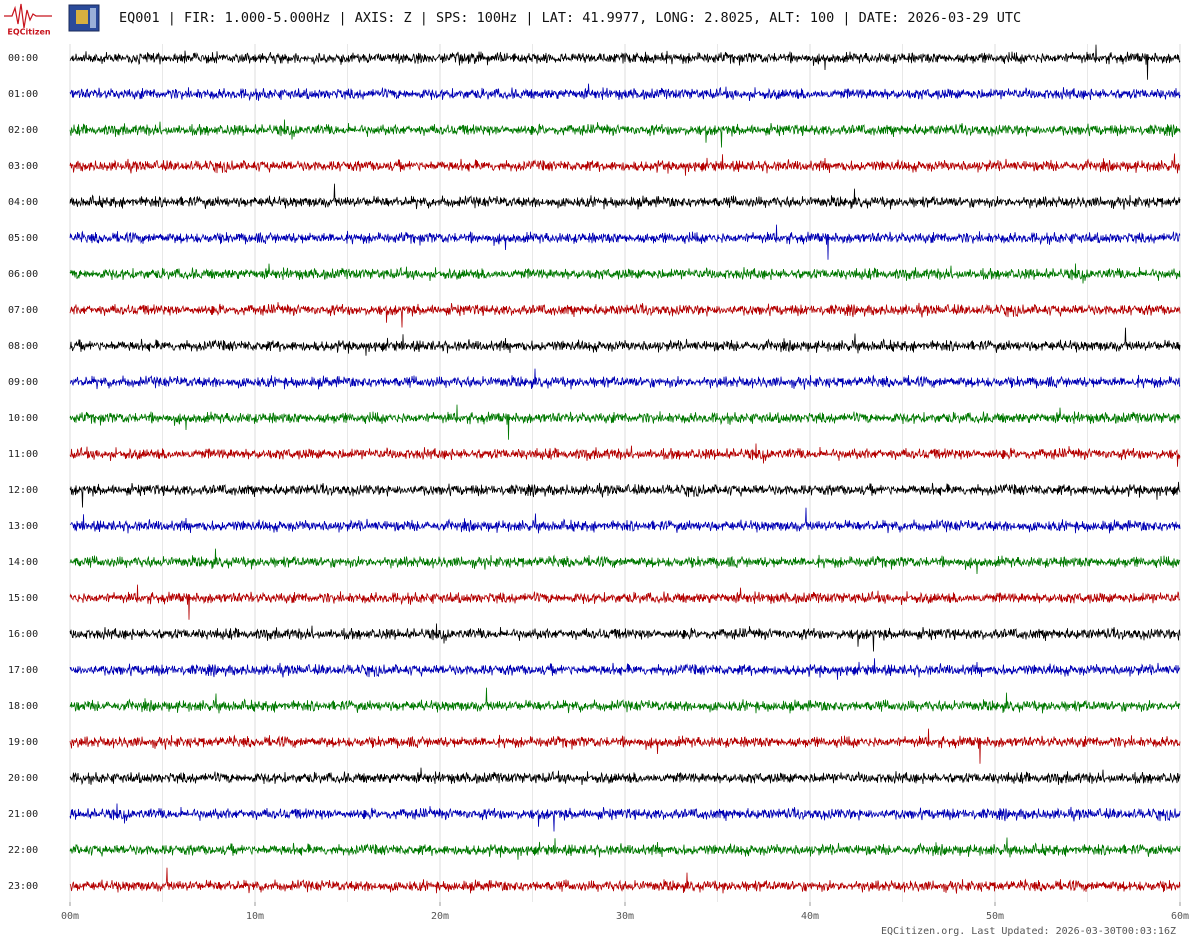 This screenshot has height=940, width=1200. I want to click on x-tick-label: 60m, so click(1180, 916).